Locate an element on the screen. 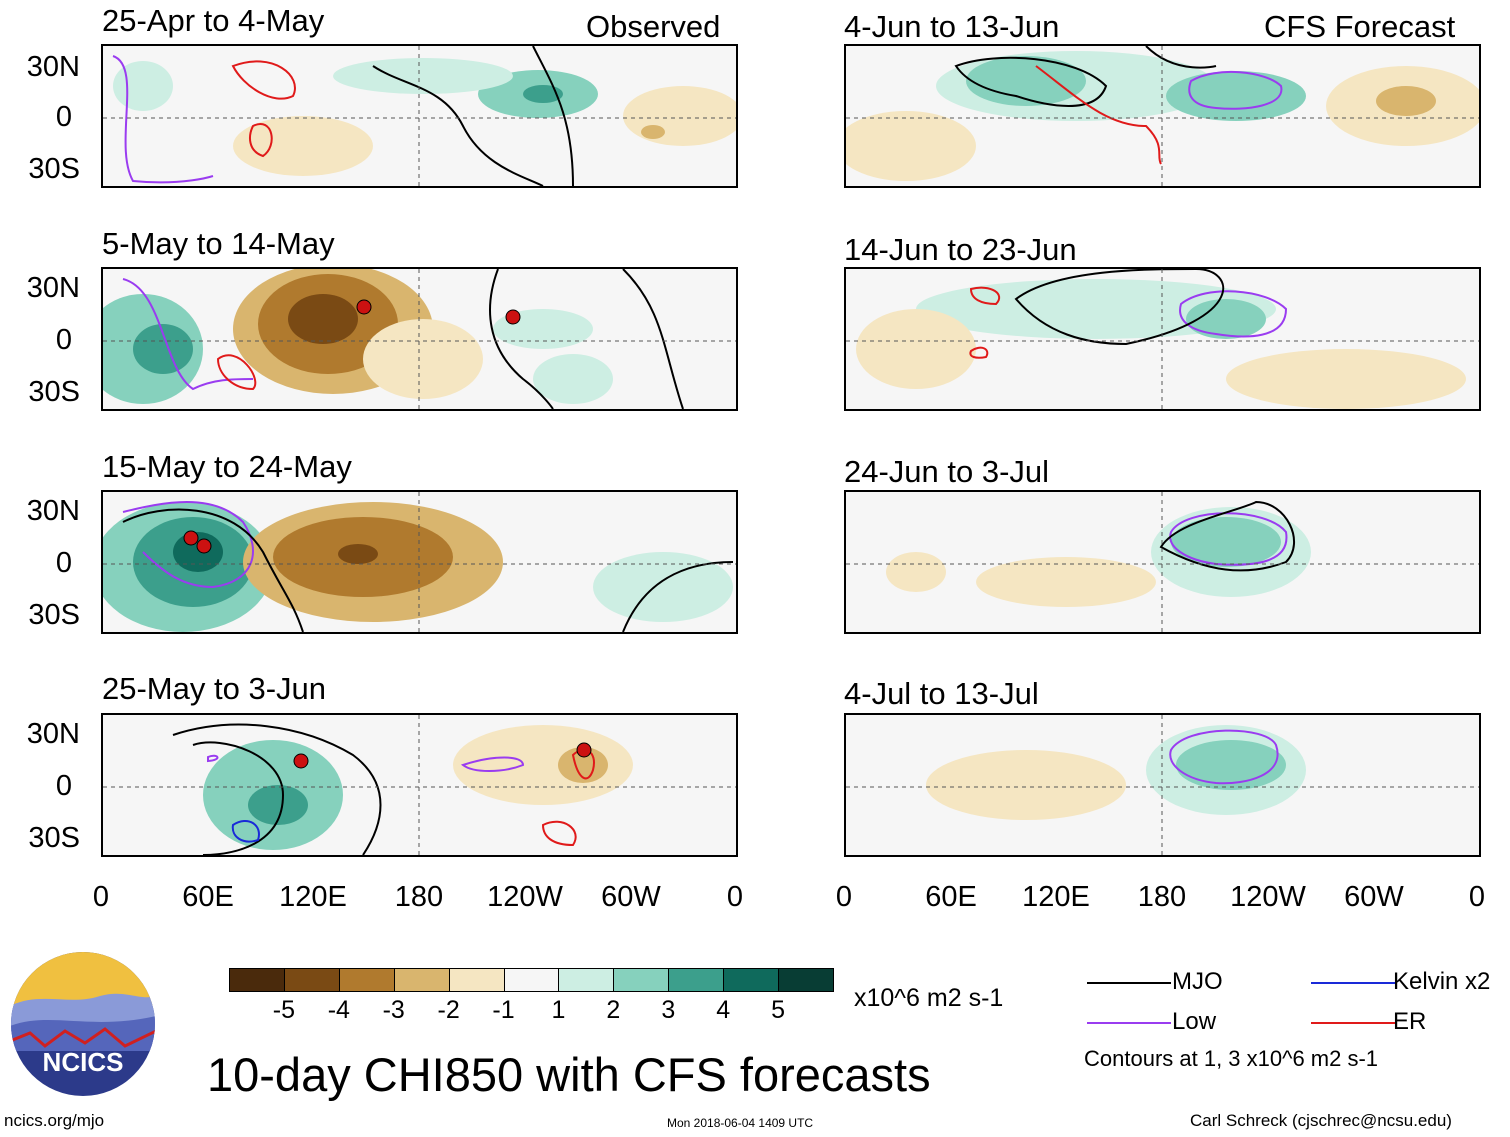  ytick-30n-1: 30N is located at coordinates (53, 67).